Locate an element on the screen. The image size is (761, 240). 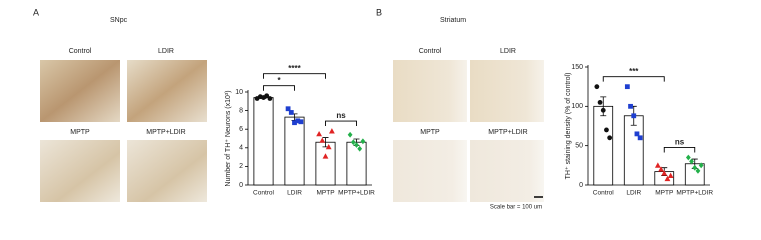
y-tick-label: 4 is located at coordinates (241, 148).